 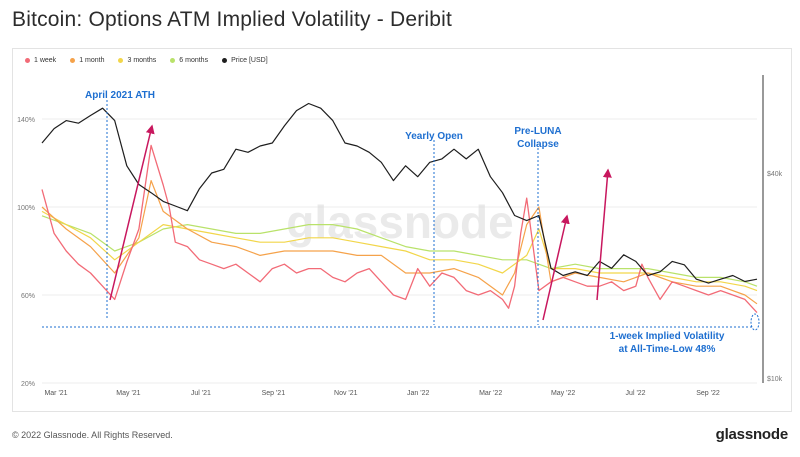 I want to click on y-tick-label-60: 60%, so click(x=28, y=296).